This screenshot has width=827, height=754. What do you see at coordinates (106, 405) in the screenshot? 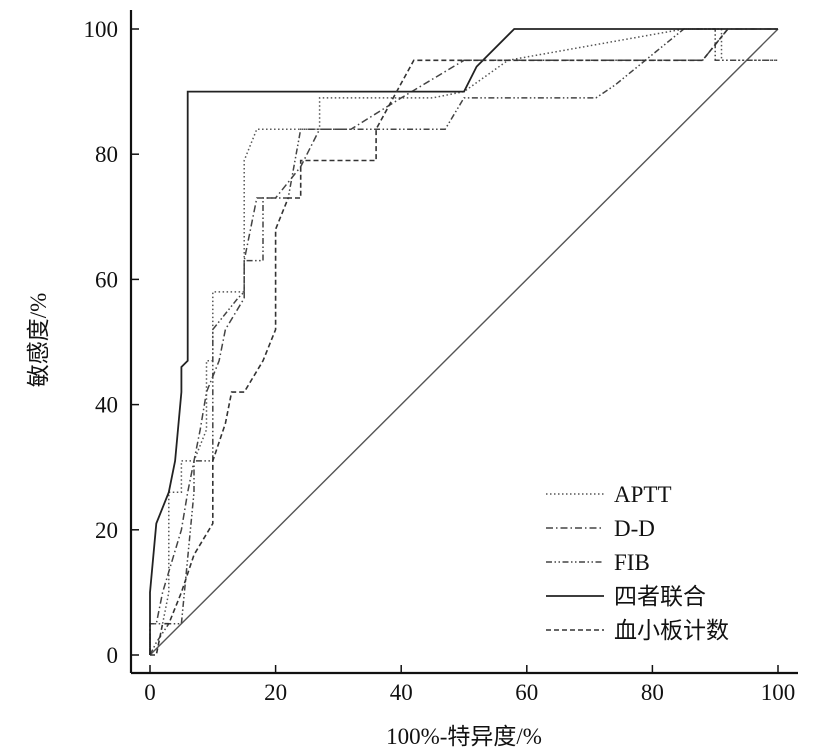
I see `y-tick-label: 40` at bounding box center [106, 405].